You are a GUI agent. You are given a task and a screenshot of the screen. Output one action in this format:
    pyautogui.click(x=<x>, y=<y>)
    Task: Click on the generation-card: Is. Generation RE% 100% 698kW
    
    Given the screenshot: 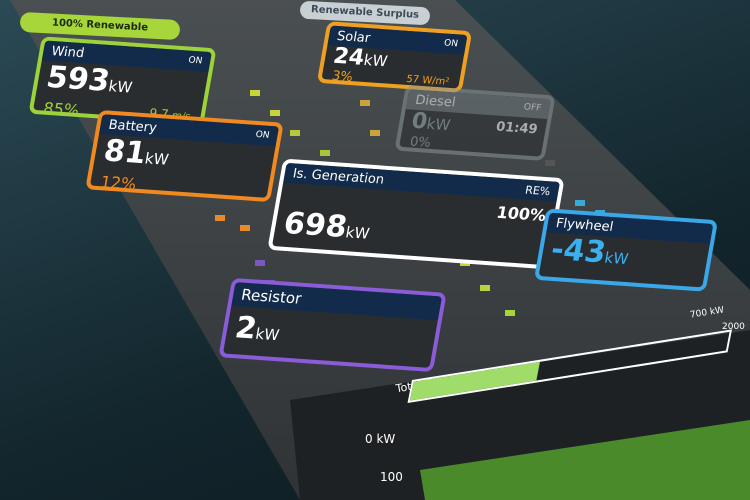 What is the action you would take?
    pyautogui.click(x=416, y=214)
    